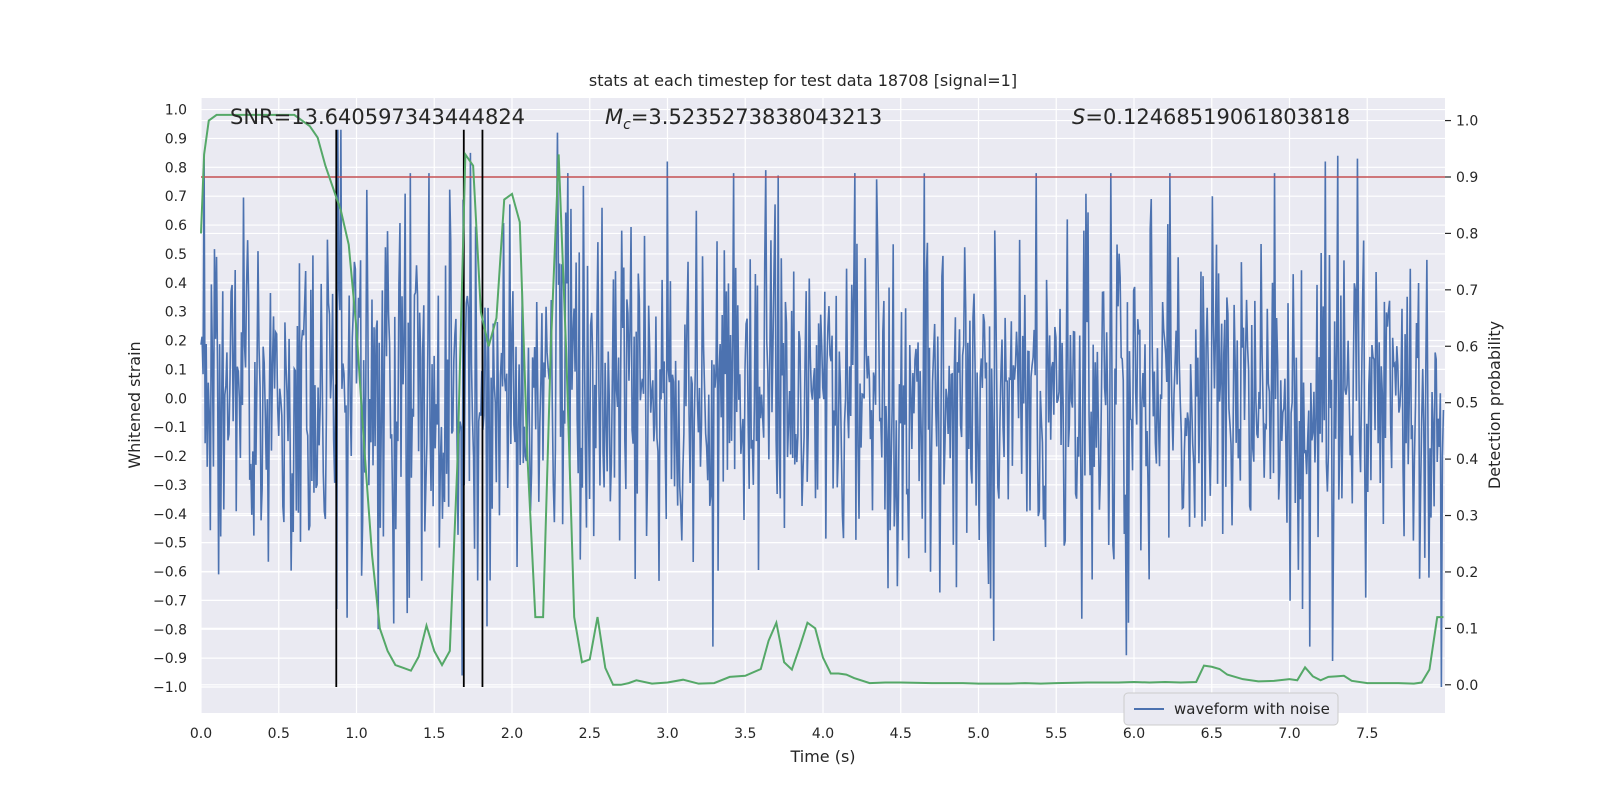 This screenshot has height=800, width=1600. What do you see at coordinates (176, 255) in the screenshot?
I see `y-tick-label: 0.5` at bounding box center [176, 255].